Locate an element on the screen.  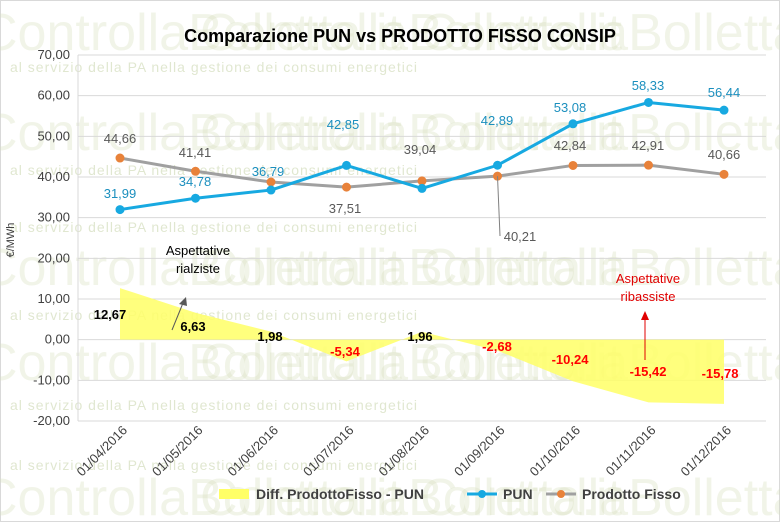
legend-label-fisso: Prodotto Fisso is located at coordinates (631, 494).